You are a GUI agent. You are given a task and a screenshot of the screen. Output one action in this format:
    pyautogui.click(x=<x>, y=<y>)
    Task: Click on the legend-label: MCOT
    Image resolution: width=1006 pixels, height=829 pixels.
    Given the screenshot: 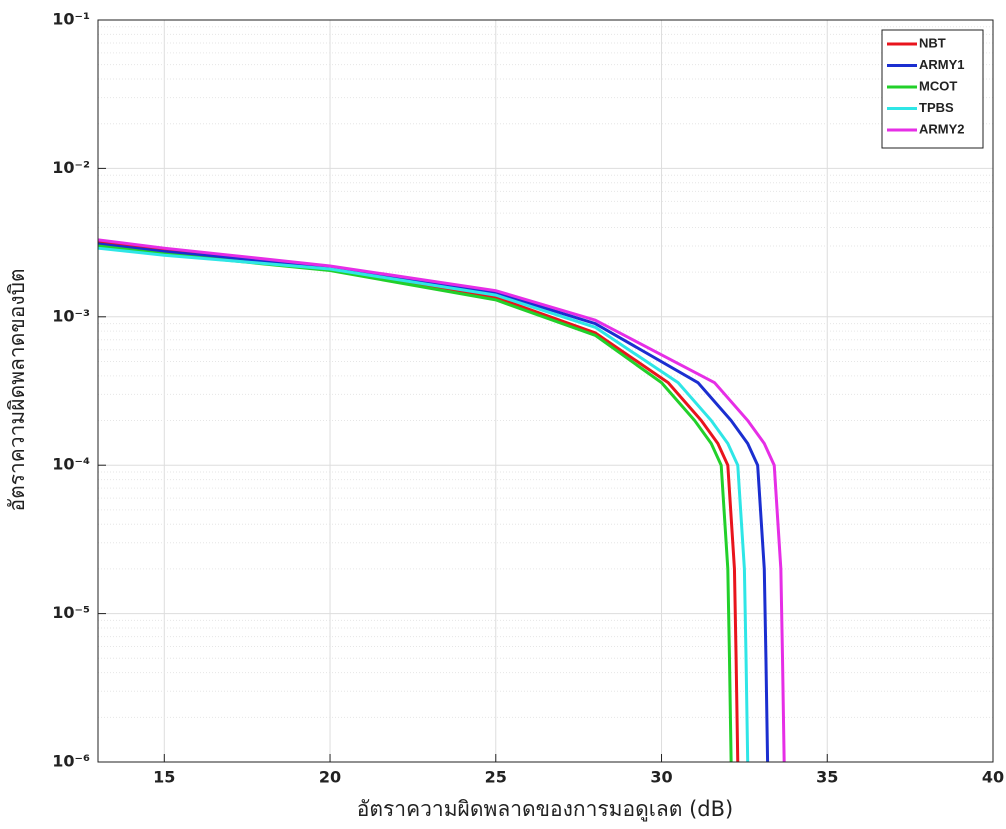 What is the action you would take?
    pyautogui.click(x=938, y=85)
    